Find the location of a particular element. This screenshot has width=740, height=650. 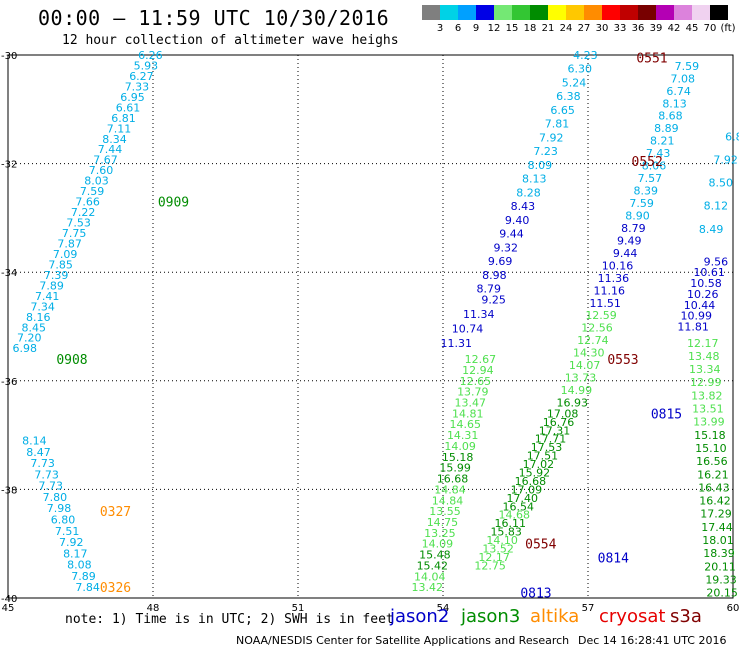

wave-height-value: 8.79 is located at coordinates (633, 228).